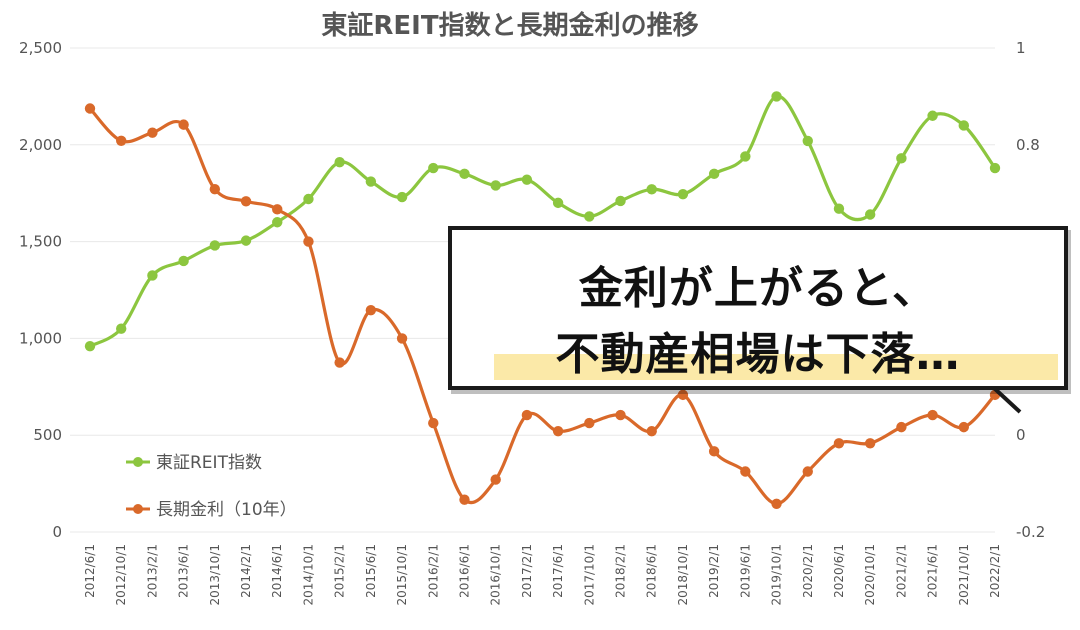  I want to click on x-tick-label: 2015/10/1, so click(402, 575).